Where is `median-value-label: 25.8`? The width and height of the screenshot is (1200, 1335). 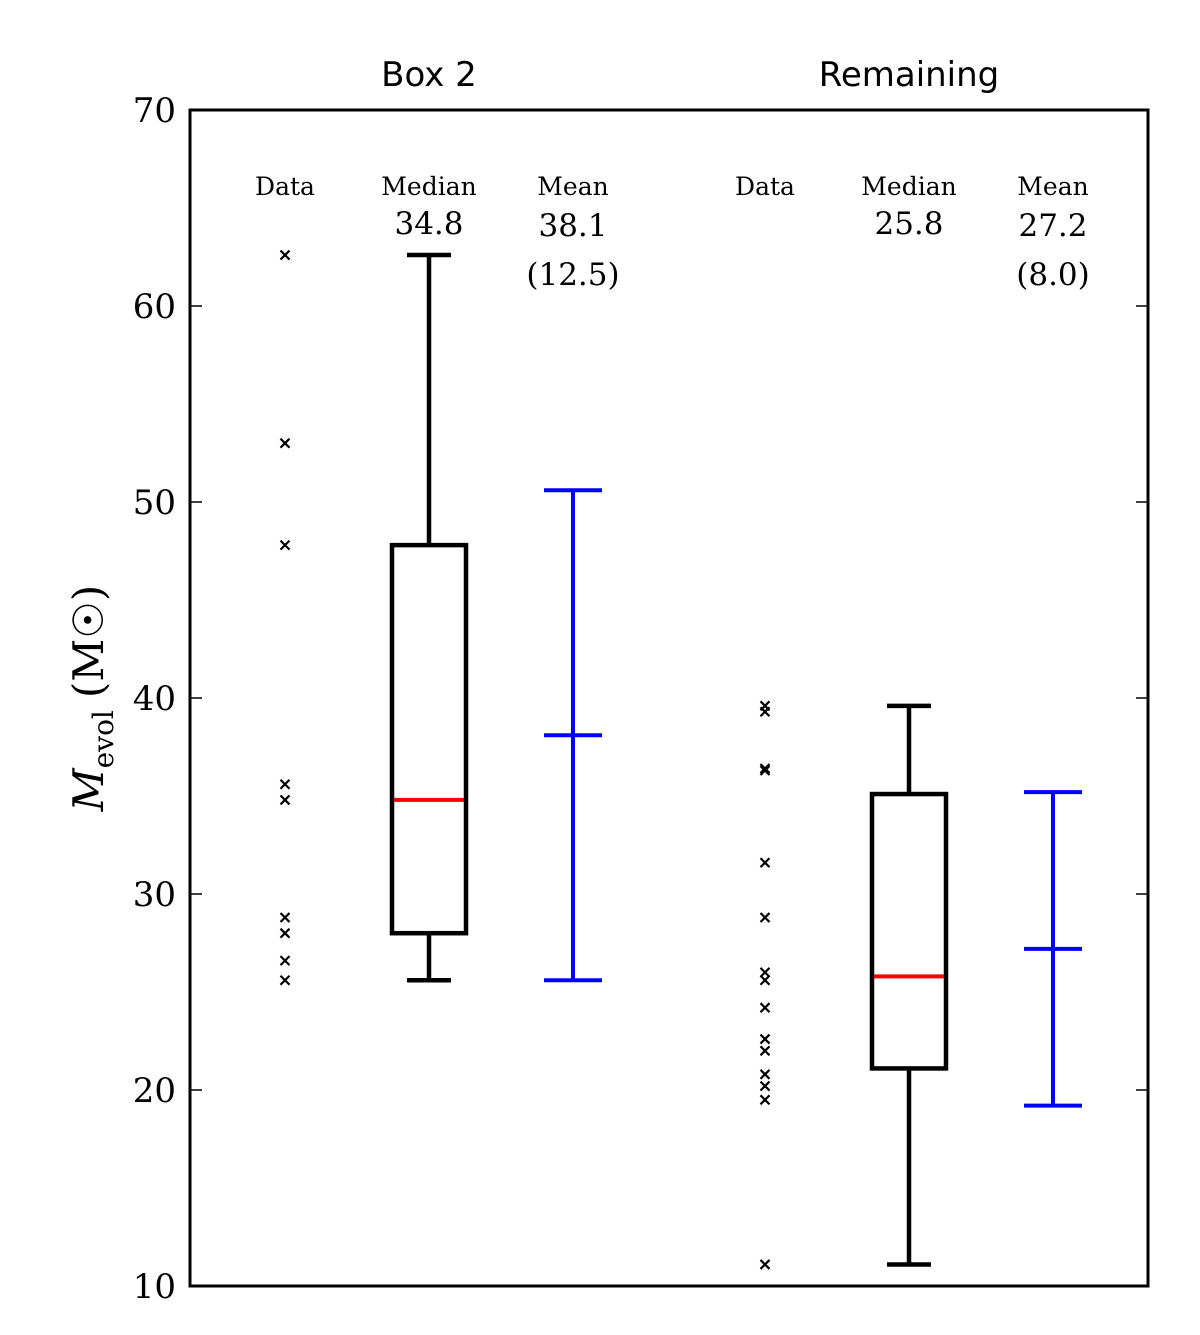
median-value-label: 25.8 is located at coordinates (908, 224).